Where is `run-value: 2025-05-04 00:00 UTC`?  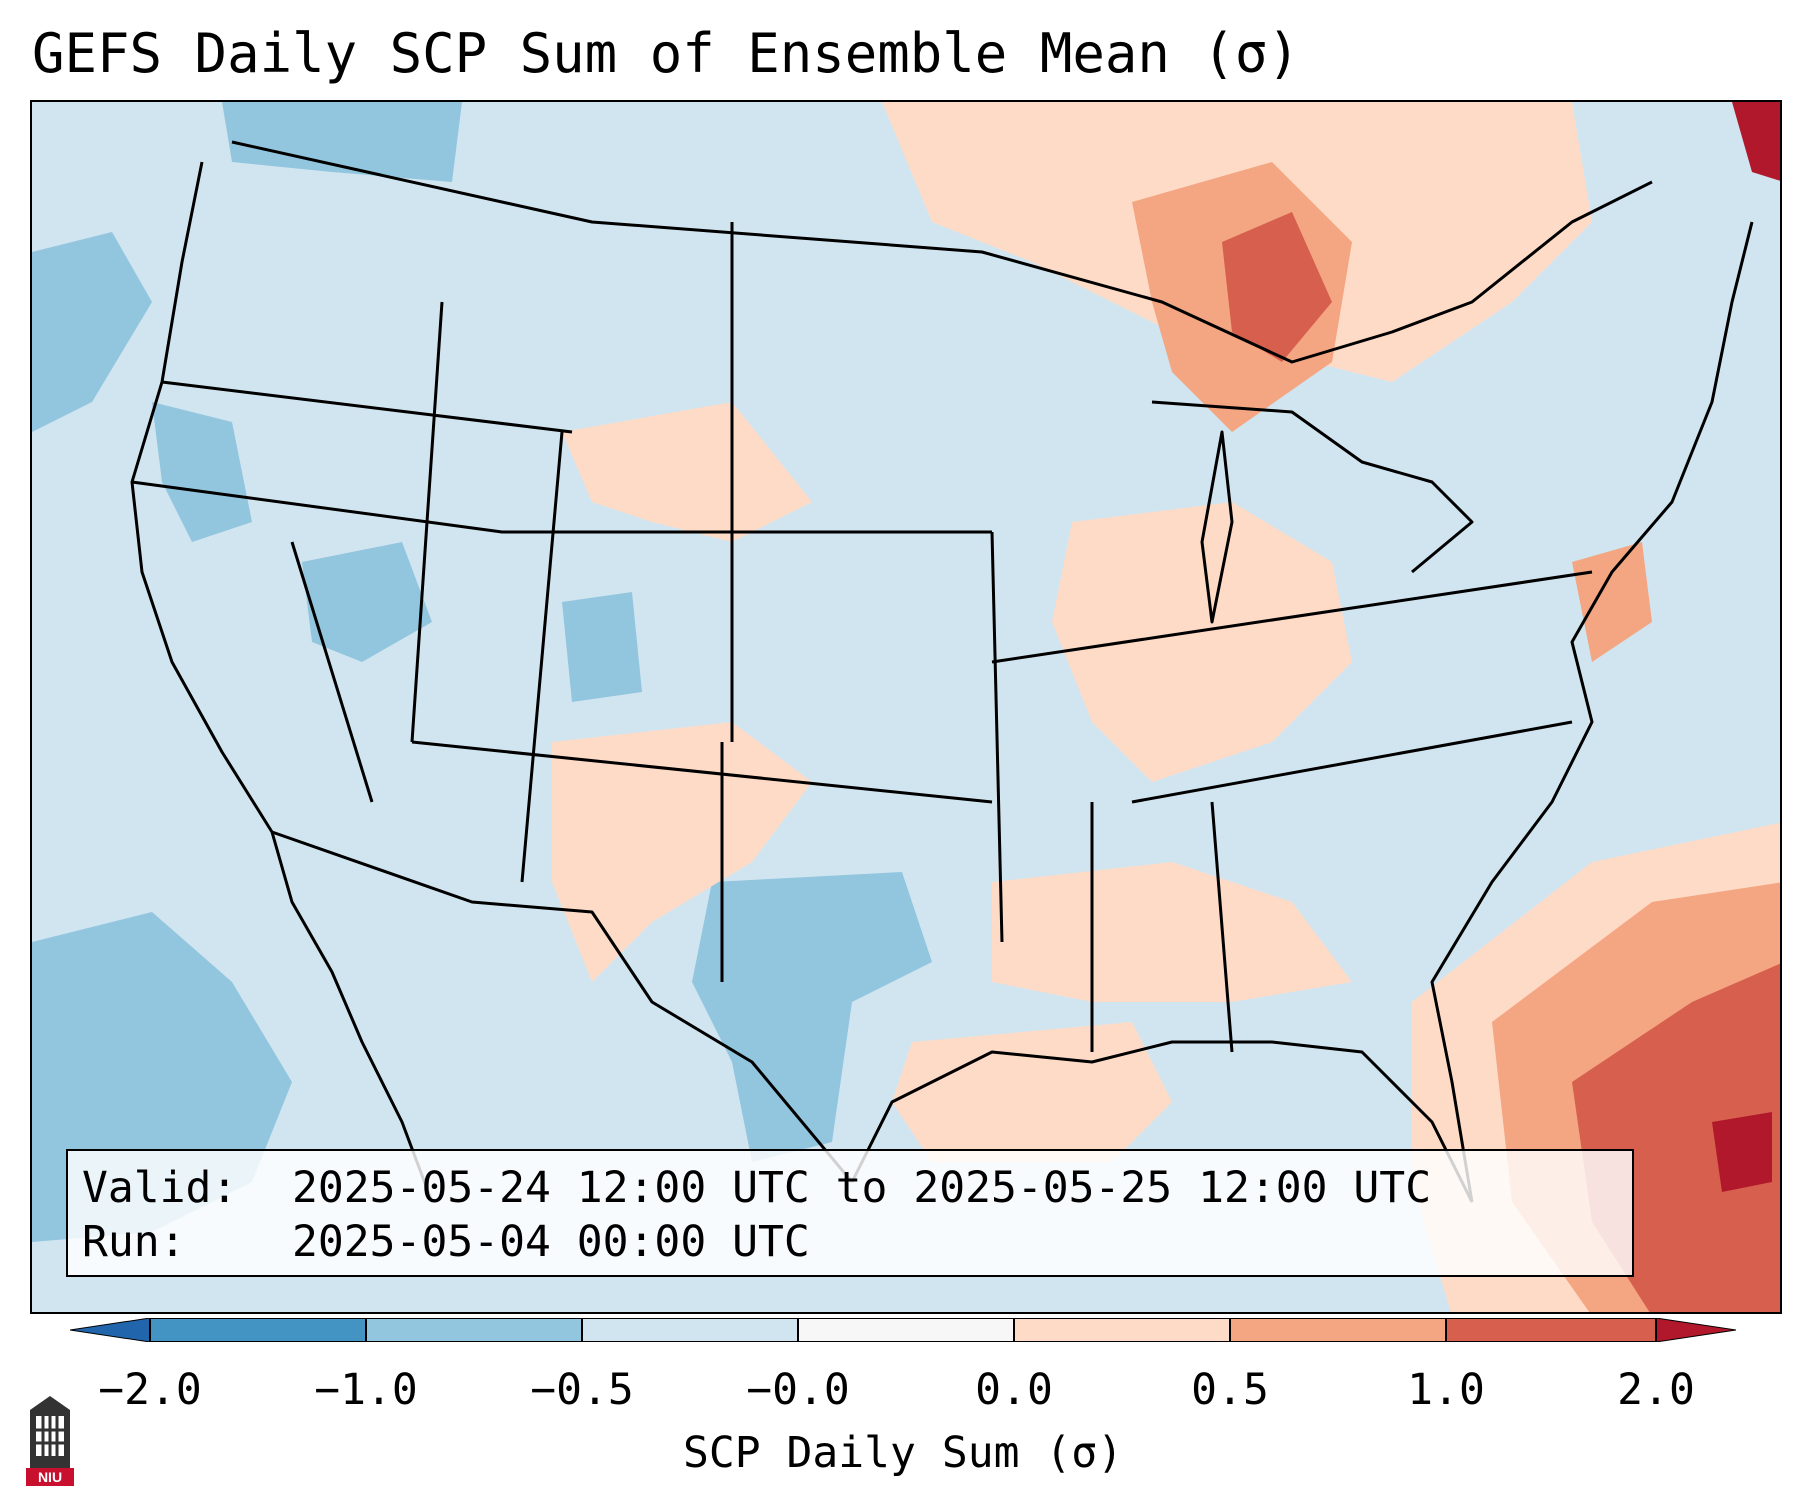 run-value: 2025-05-04 00:00 UTC is located at coordinates (551, 1242).